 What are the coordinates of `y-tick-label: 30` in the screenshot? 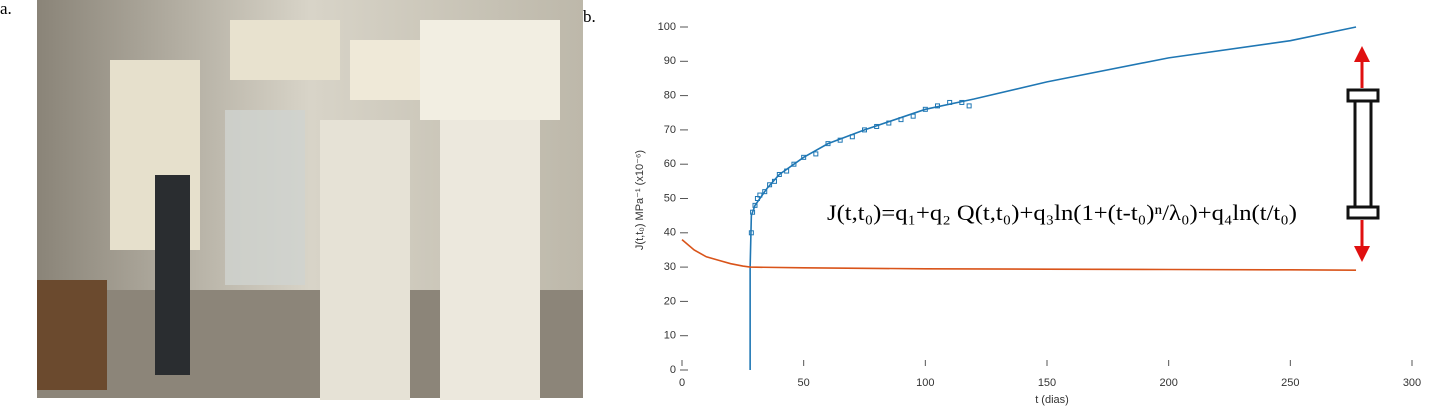 It's located at (670, 267).